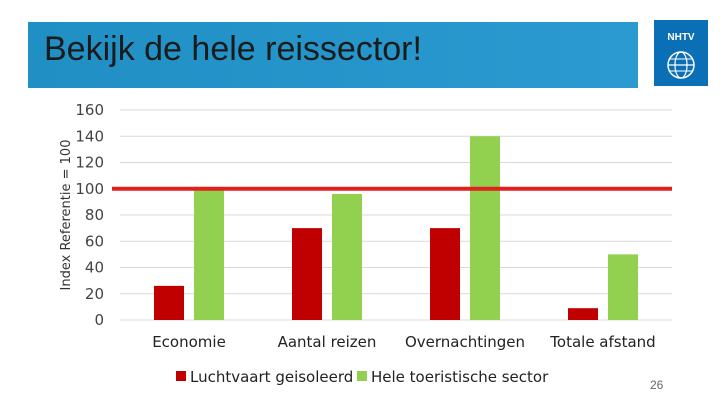 The image size is (720, 405). Describe the element at coordinates (89, 136) in the screenshot. I see `y-tick-label: 140` at that location.